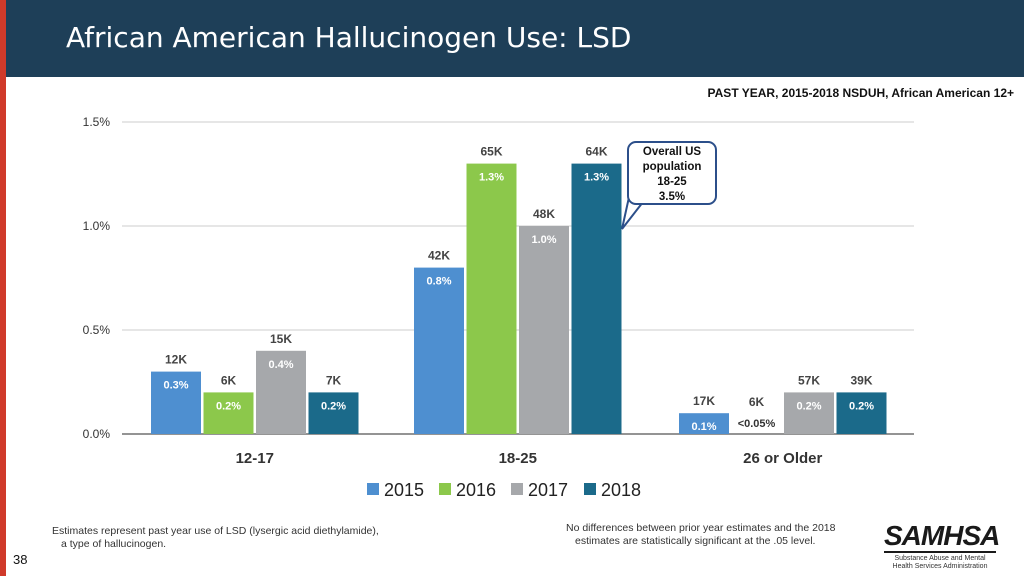  What do you see at coordinates (548, 490) in the screenshot?
I see `legend-label: 2017` at bounding box center [548, 490].